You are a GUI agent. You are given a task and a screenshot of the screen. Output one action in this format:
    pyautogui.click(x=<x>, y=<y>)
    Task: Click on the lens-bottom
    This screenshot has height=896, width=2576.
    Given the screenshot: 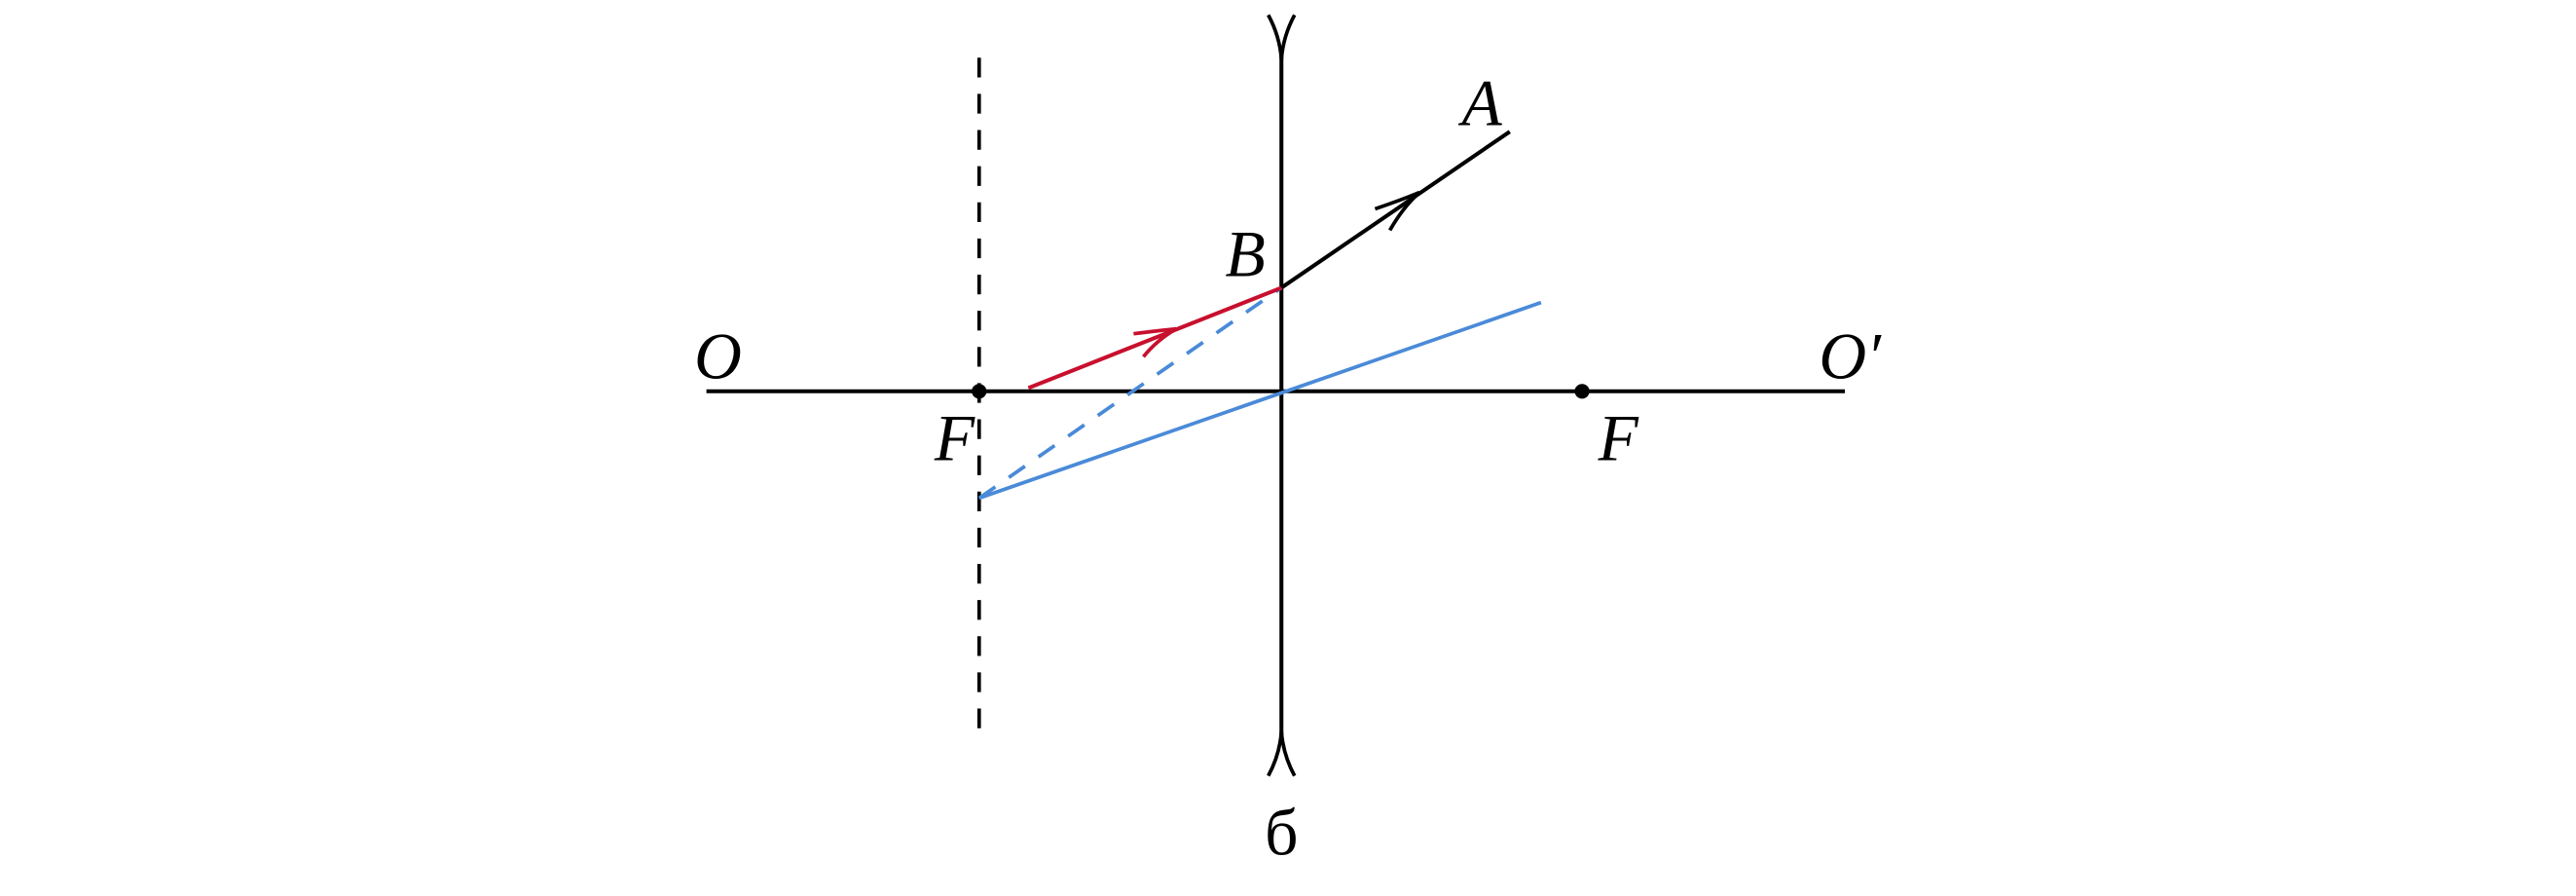 What is the action you would take?
    pyautogui.click(x=1282, y=753)
    